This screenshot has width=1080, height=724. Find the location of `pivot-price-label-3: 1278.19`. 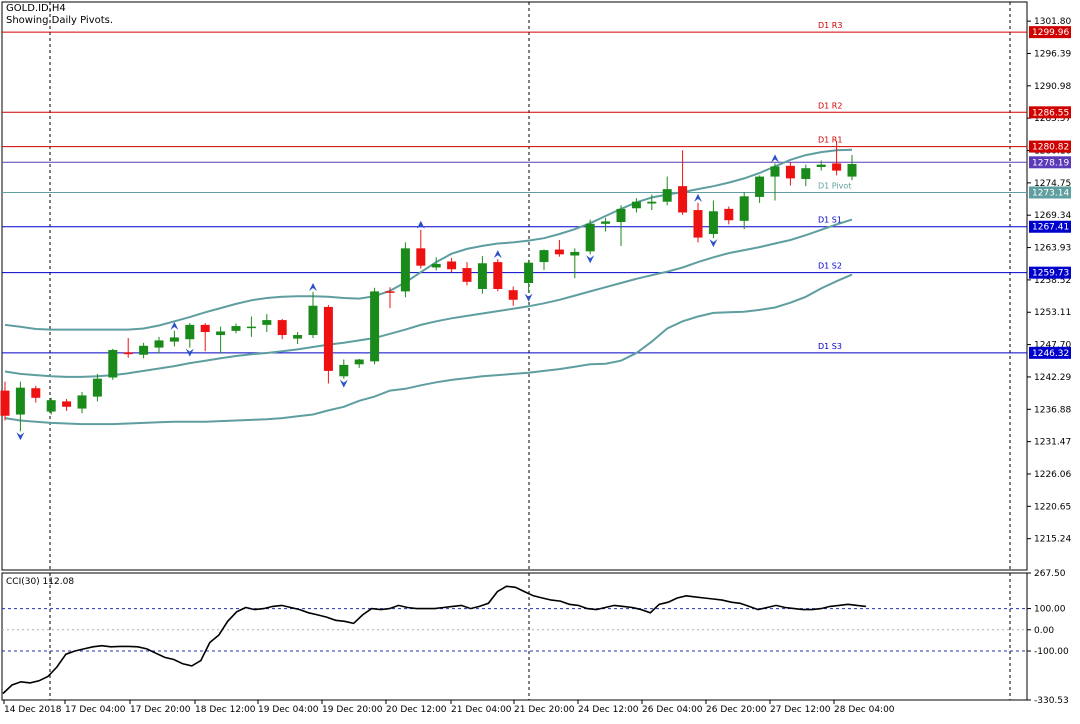

pivot-price-label-3: 1278.19 is located at coordinates (1050, 163).